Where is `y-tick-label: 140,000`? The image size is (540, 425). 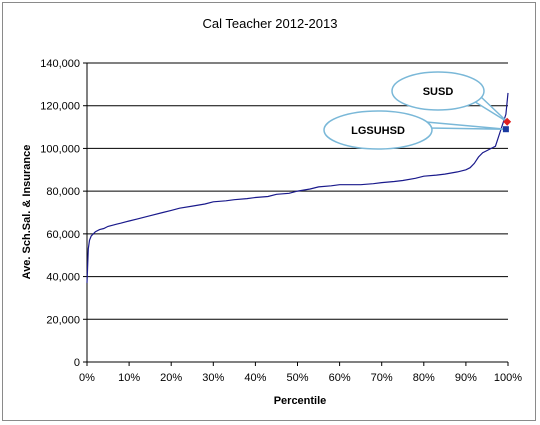
y-tick-label: 140,000 is located at coordinates (60, 64).